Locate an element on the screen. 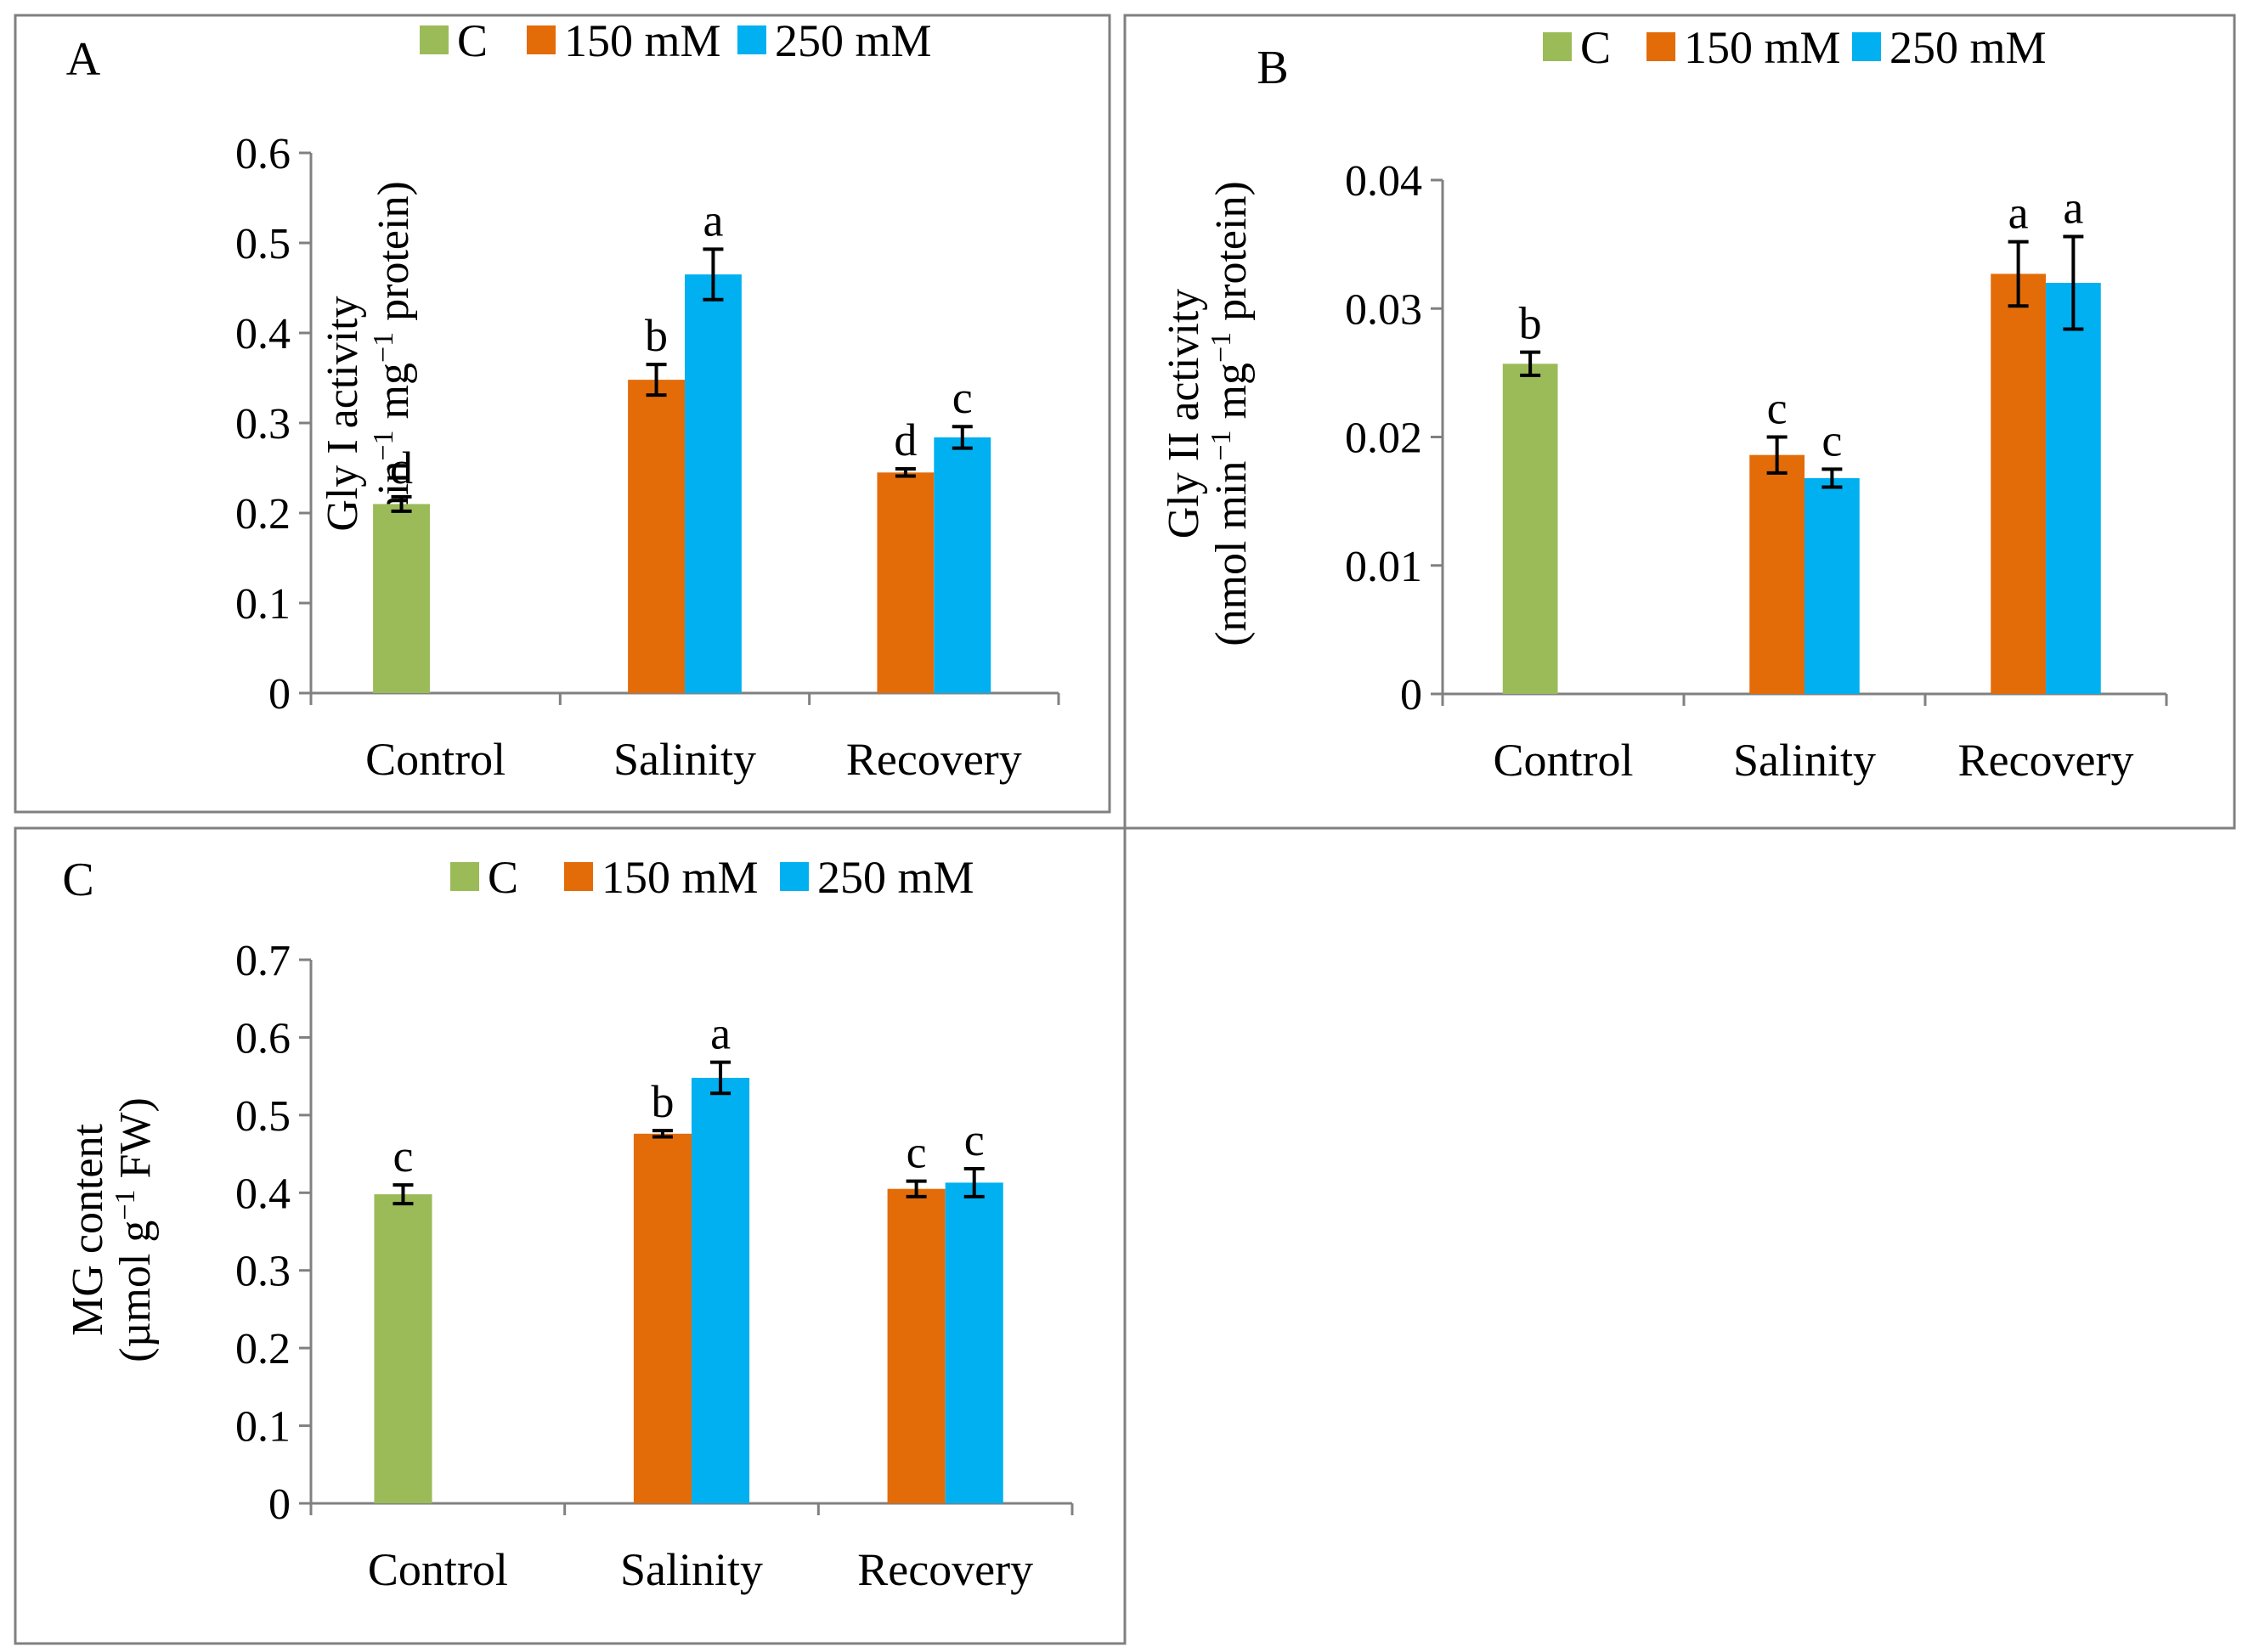 The width and height of the screenshot is (2248, 1652). y-tick-label: 0.03 is located at coordinates (1383, 309).